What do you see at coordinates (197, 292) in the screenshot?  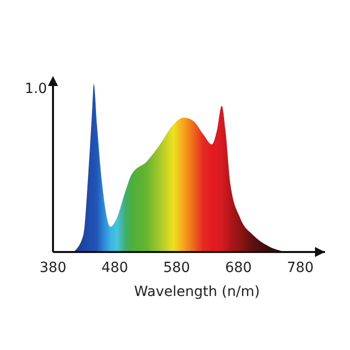 I see `x-axis-title: Wavelength (n/m)` at bounding box center [197, 292].